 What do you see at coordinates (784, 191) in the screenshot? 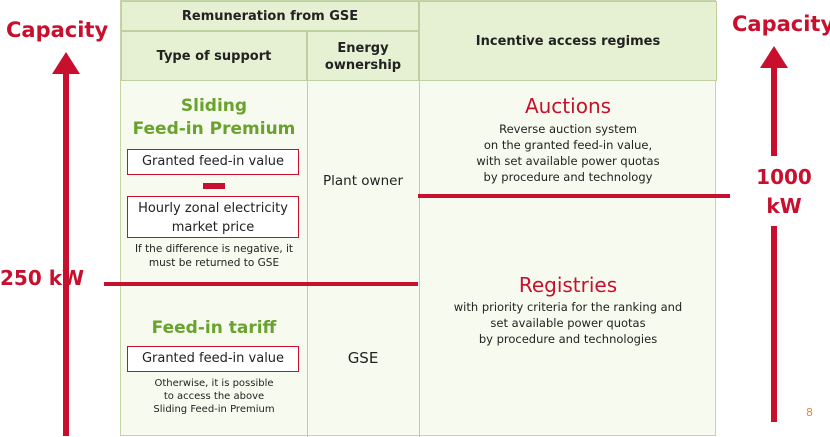
I see `threshold-label-1000: 1000 kW` at bounding box center [784, 191].